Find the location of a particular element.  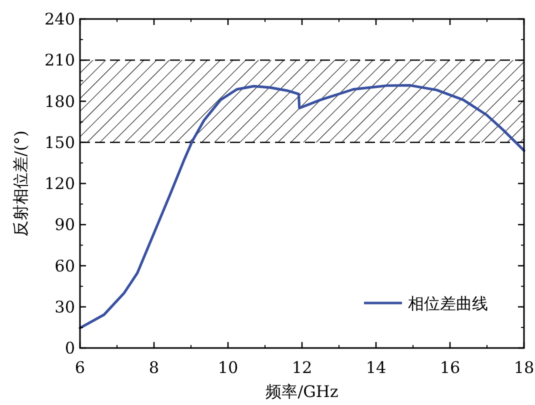

y-tick-label: 150 is located at coordinates (59, 142).